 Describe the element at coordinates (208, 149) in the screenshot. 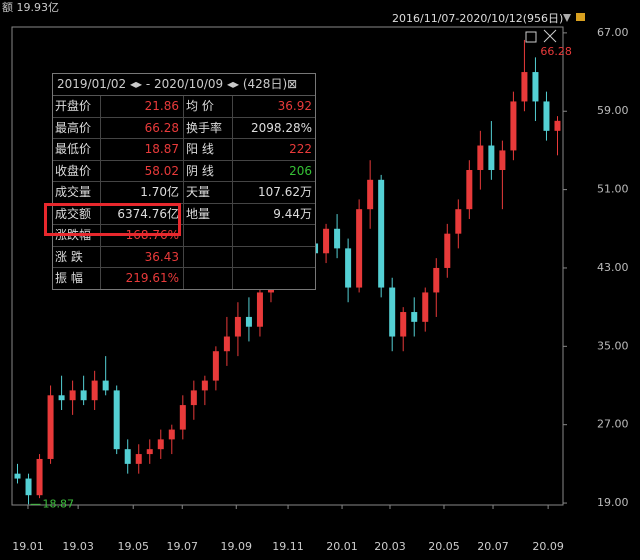

I see `stat-label: 阳 线` at that location.